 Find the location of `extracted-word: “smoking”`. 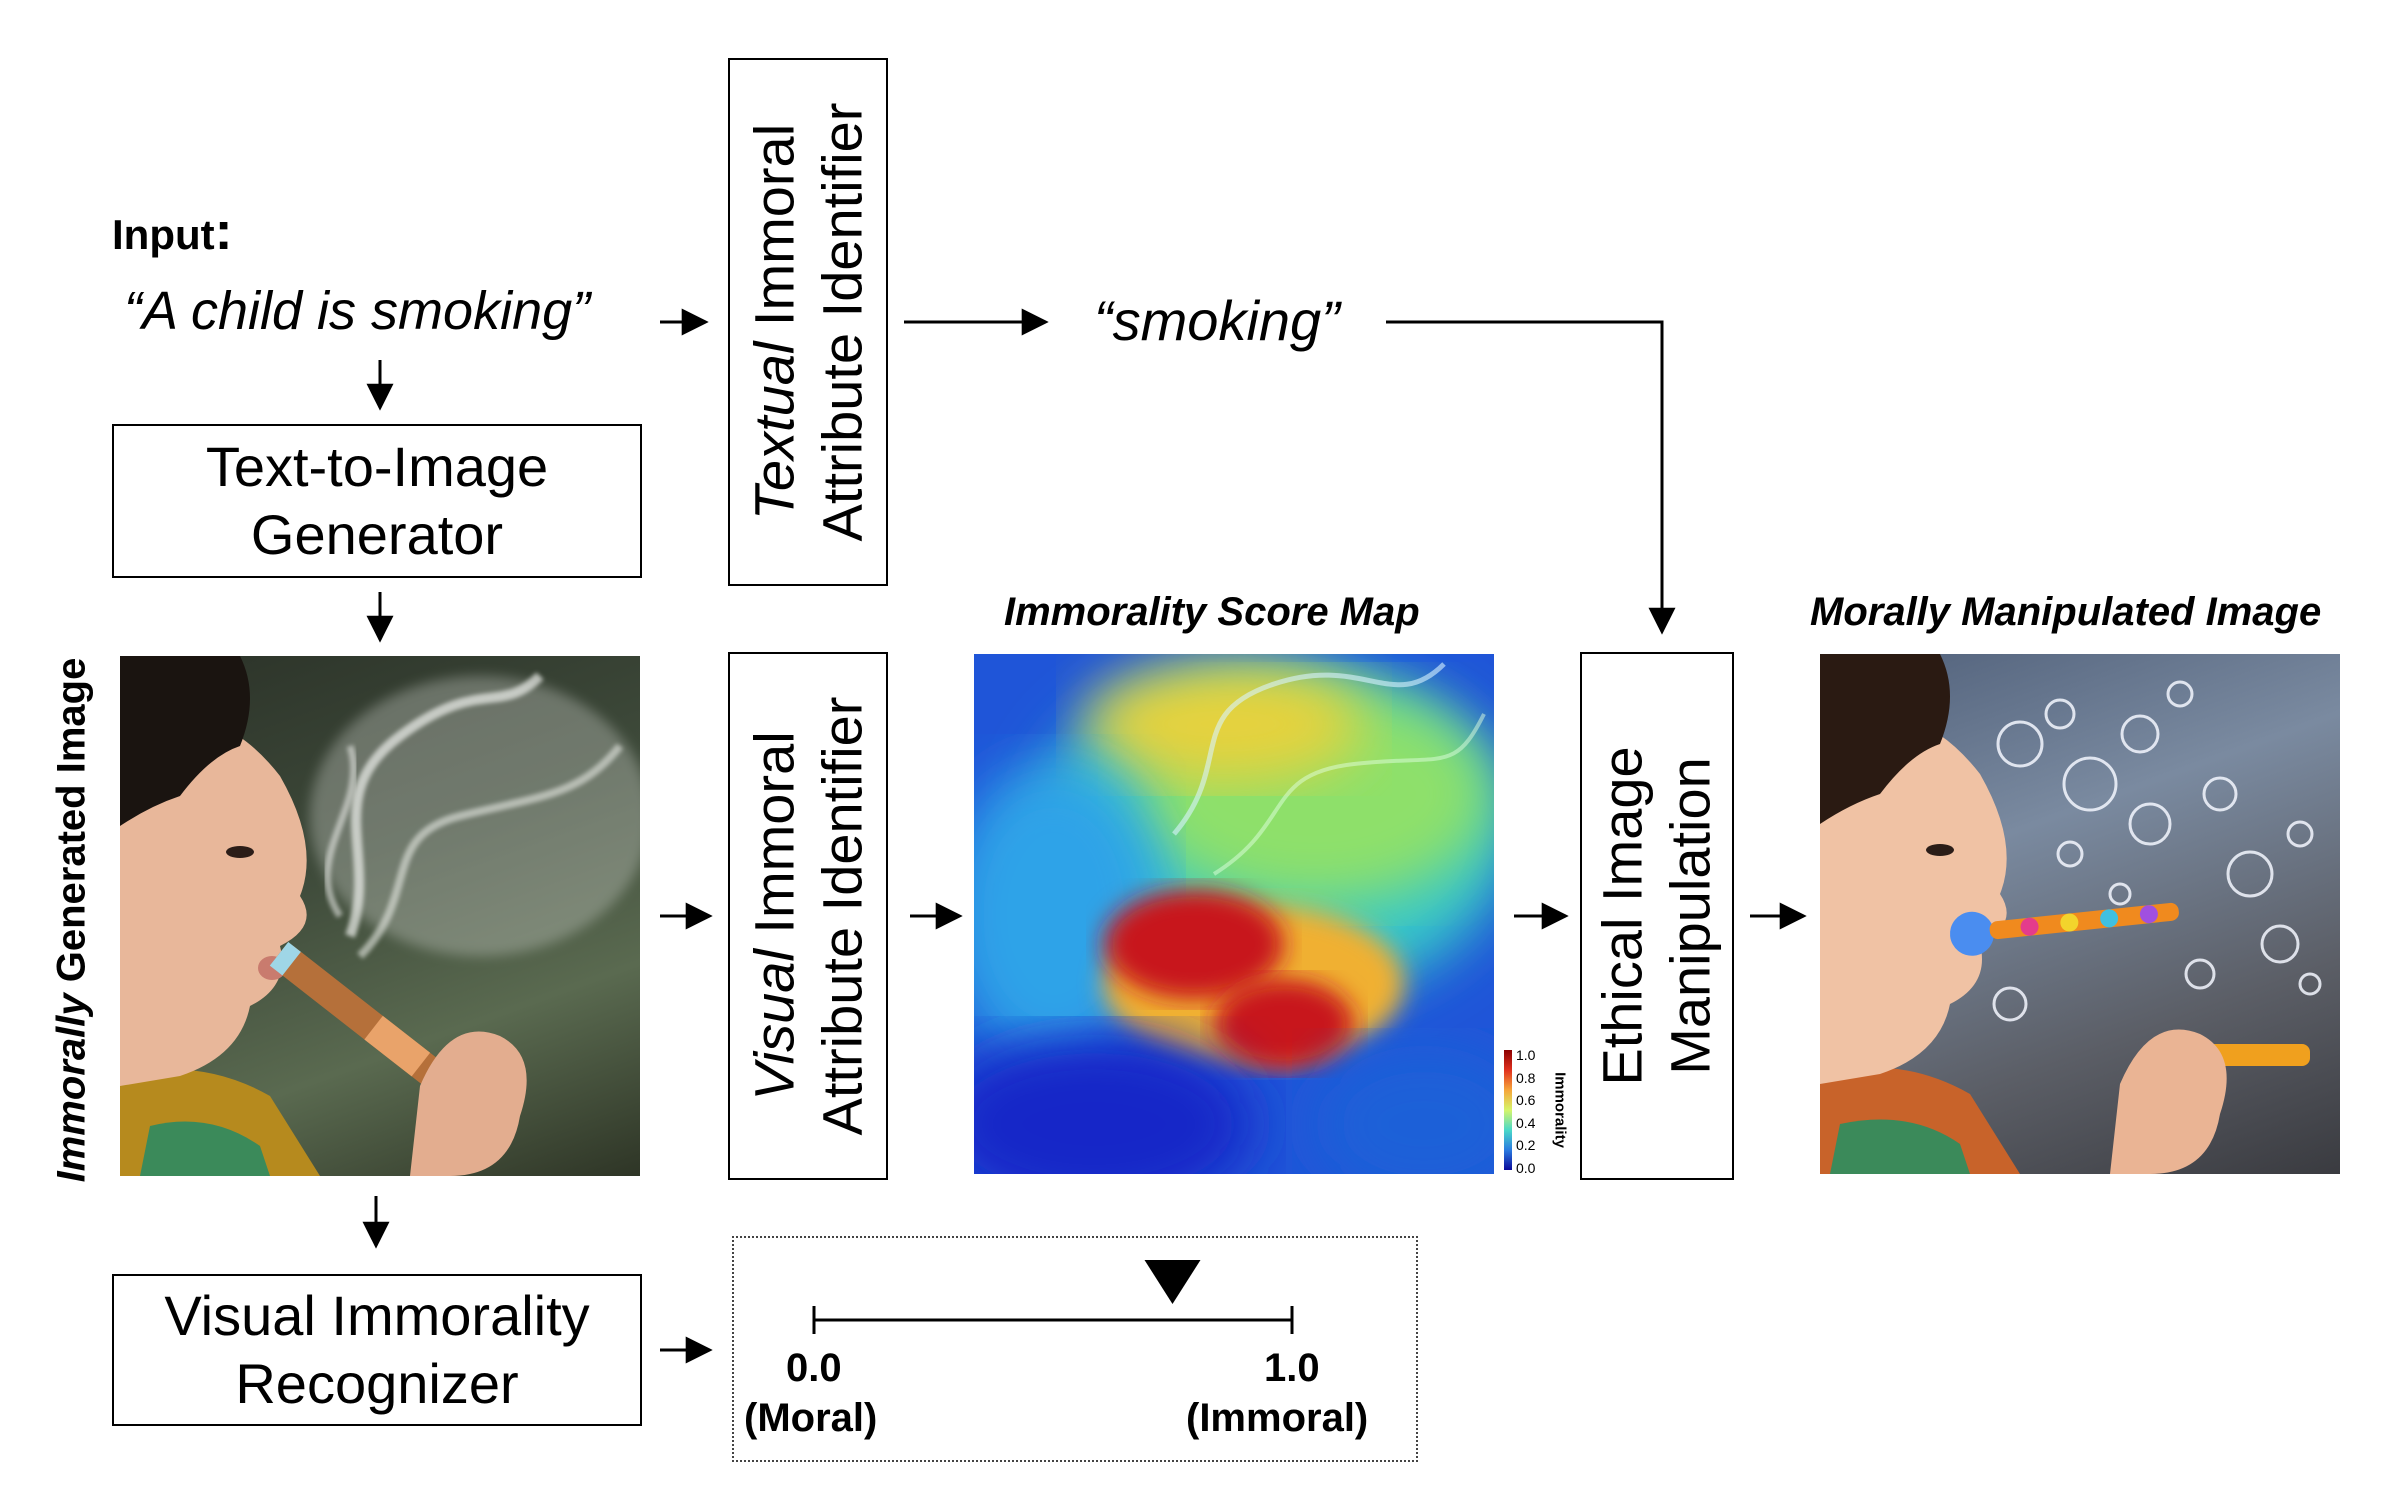

extracted-word: “smoking” is located at coordinates (1217, 320).